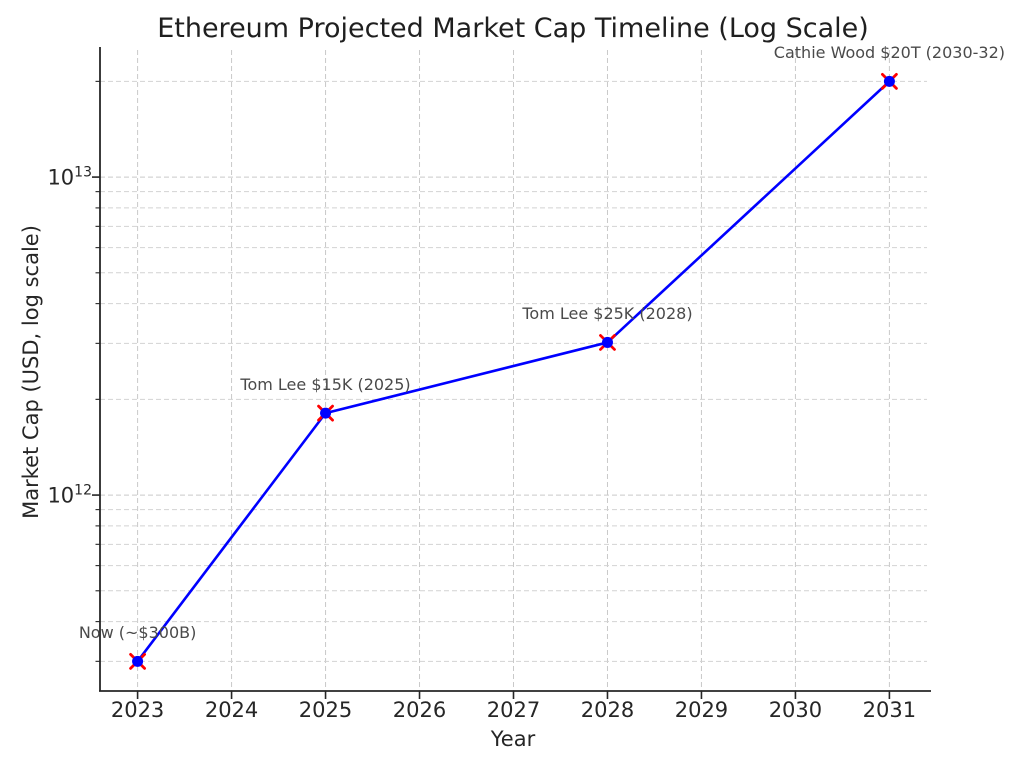 The image size is (1024, 768). Describe the element at coordinates (607, 314) in the screenshot. I see `data-point-annotation: Tom Lee $25K (2028)` at that location.